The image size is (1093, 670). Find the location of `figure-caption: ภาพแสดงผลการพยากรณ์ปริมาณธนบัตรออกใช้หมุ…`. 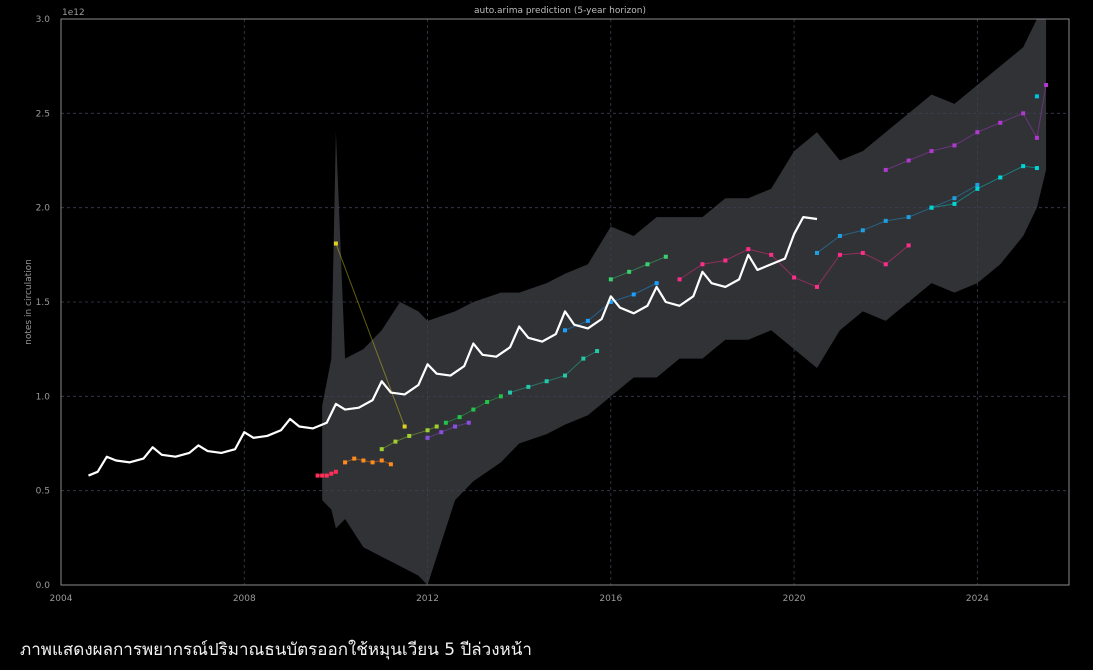

figure-caption: ภาพแสดงผลการพยากรณ์ปริมาณธนบัตรออกใช้หมุ… is located at coordinates (276, 650).